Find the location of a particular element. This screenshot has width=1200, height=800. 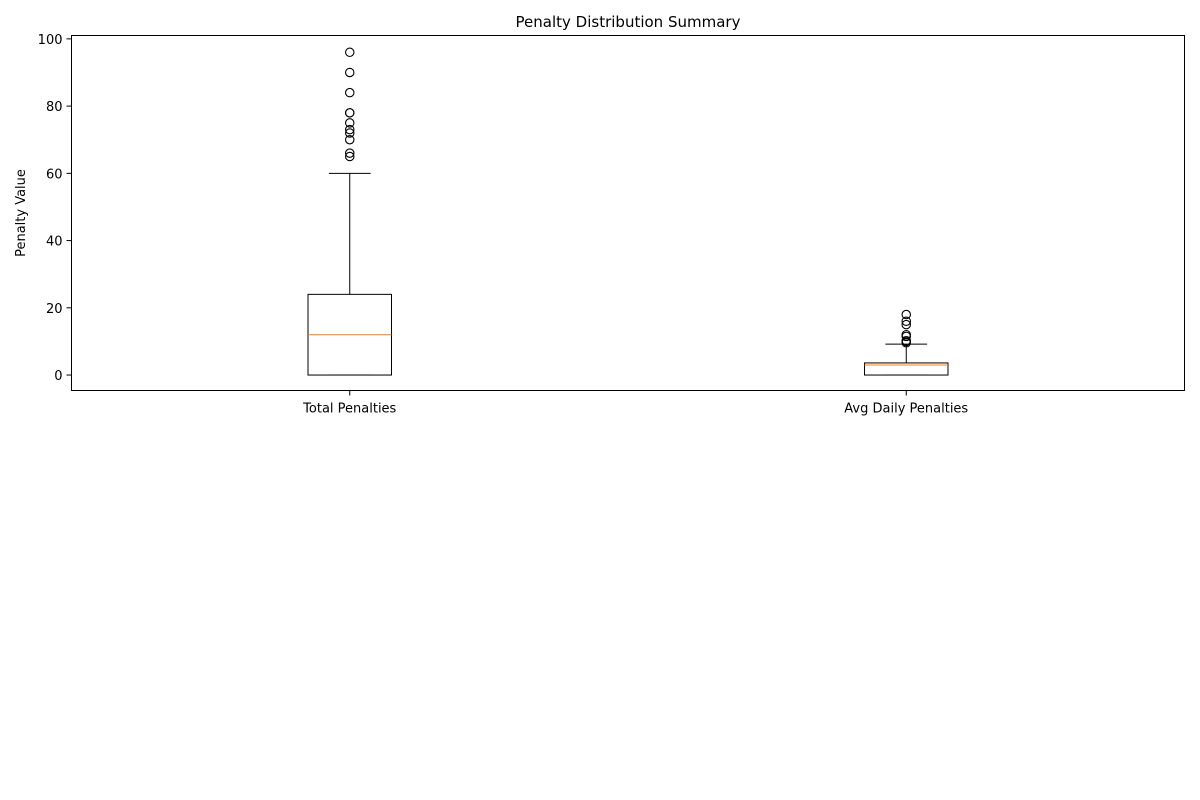

y-tick-label: 60 is located at coordinates (54, 174).